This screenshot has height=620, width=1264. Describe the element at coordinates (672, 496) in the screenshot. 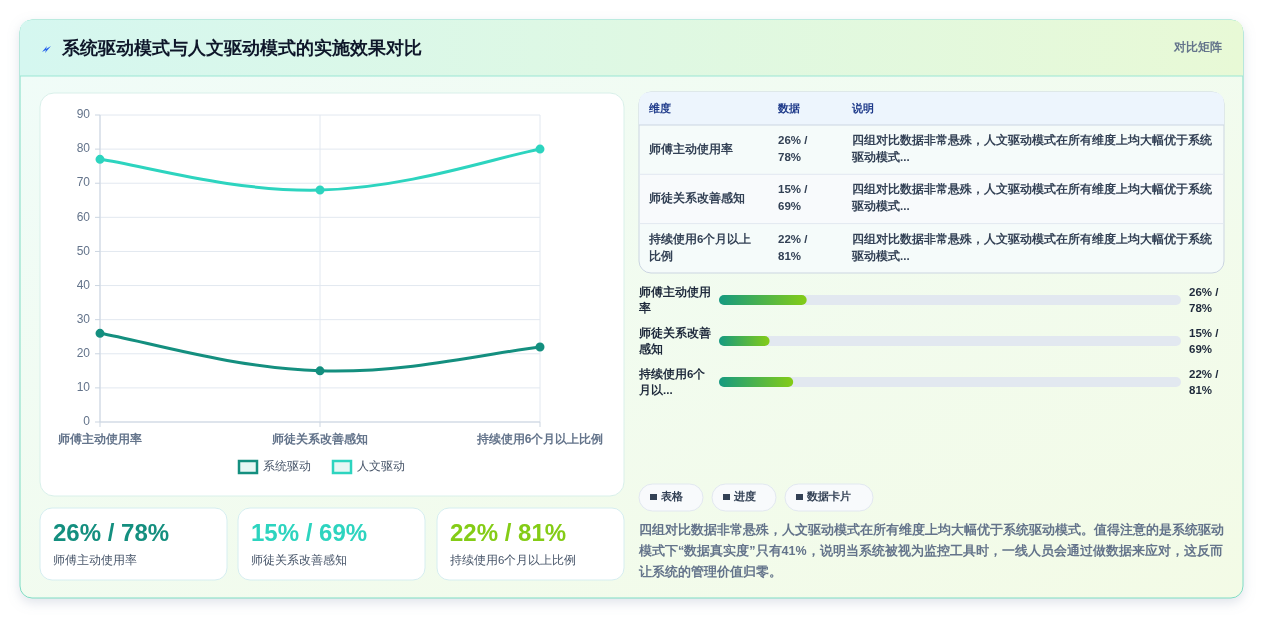

I see `category-label: 表格` at that location.